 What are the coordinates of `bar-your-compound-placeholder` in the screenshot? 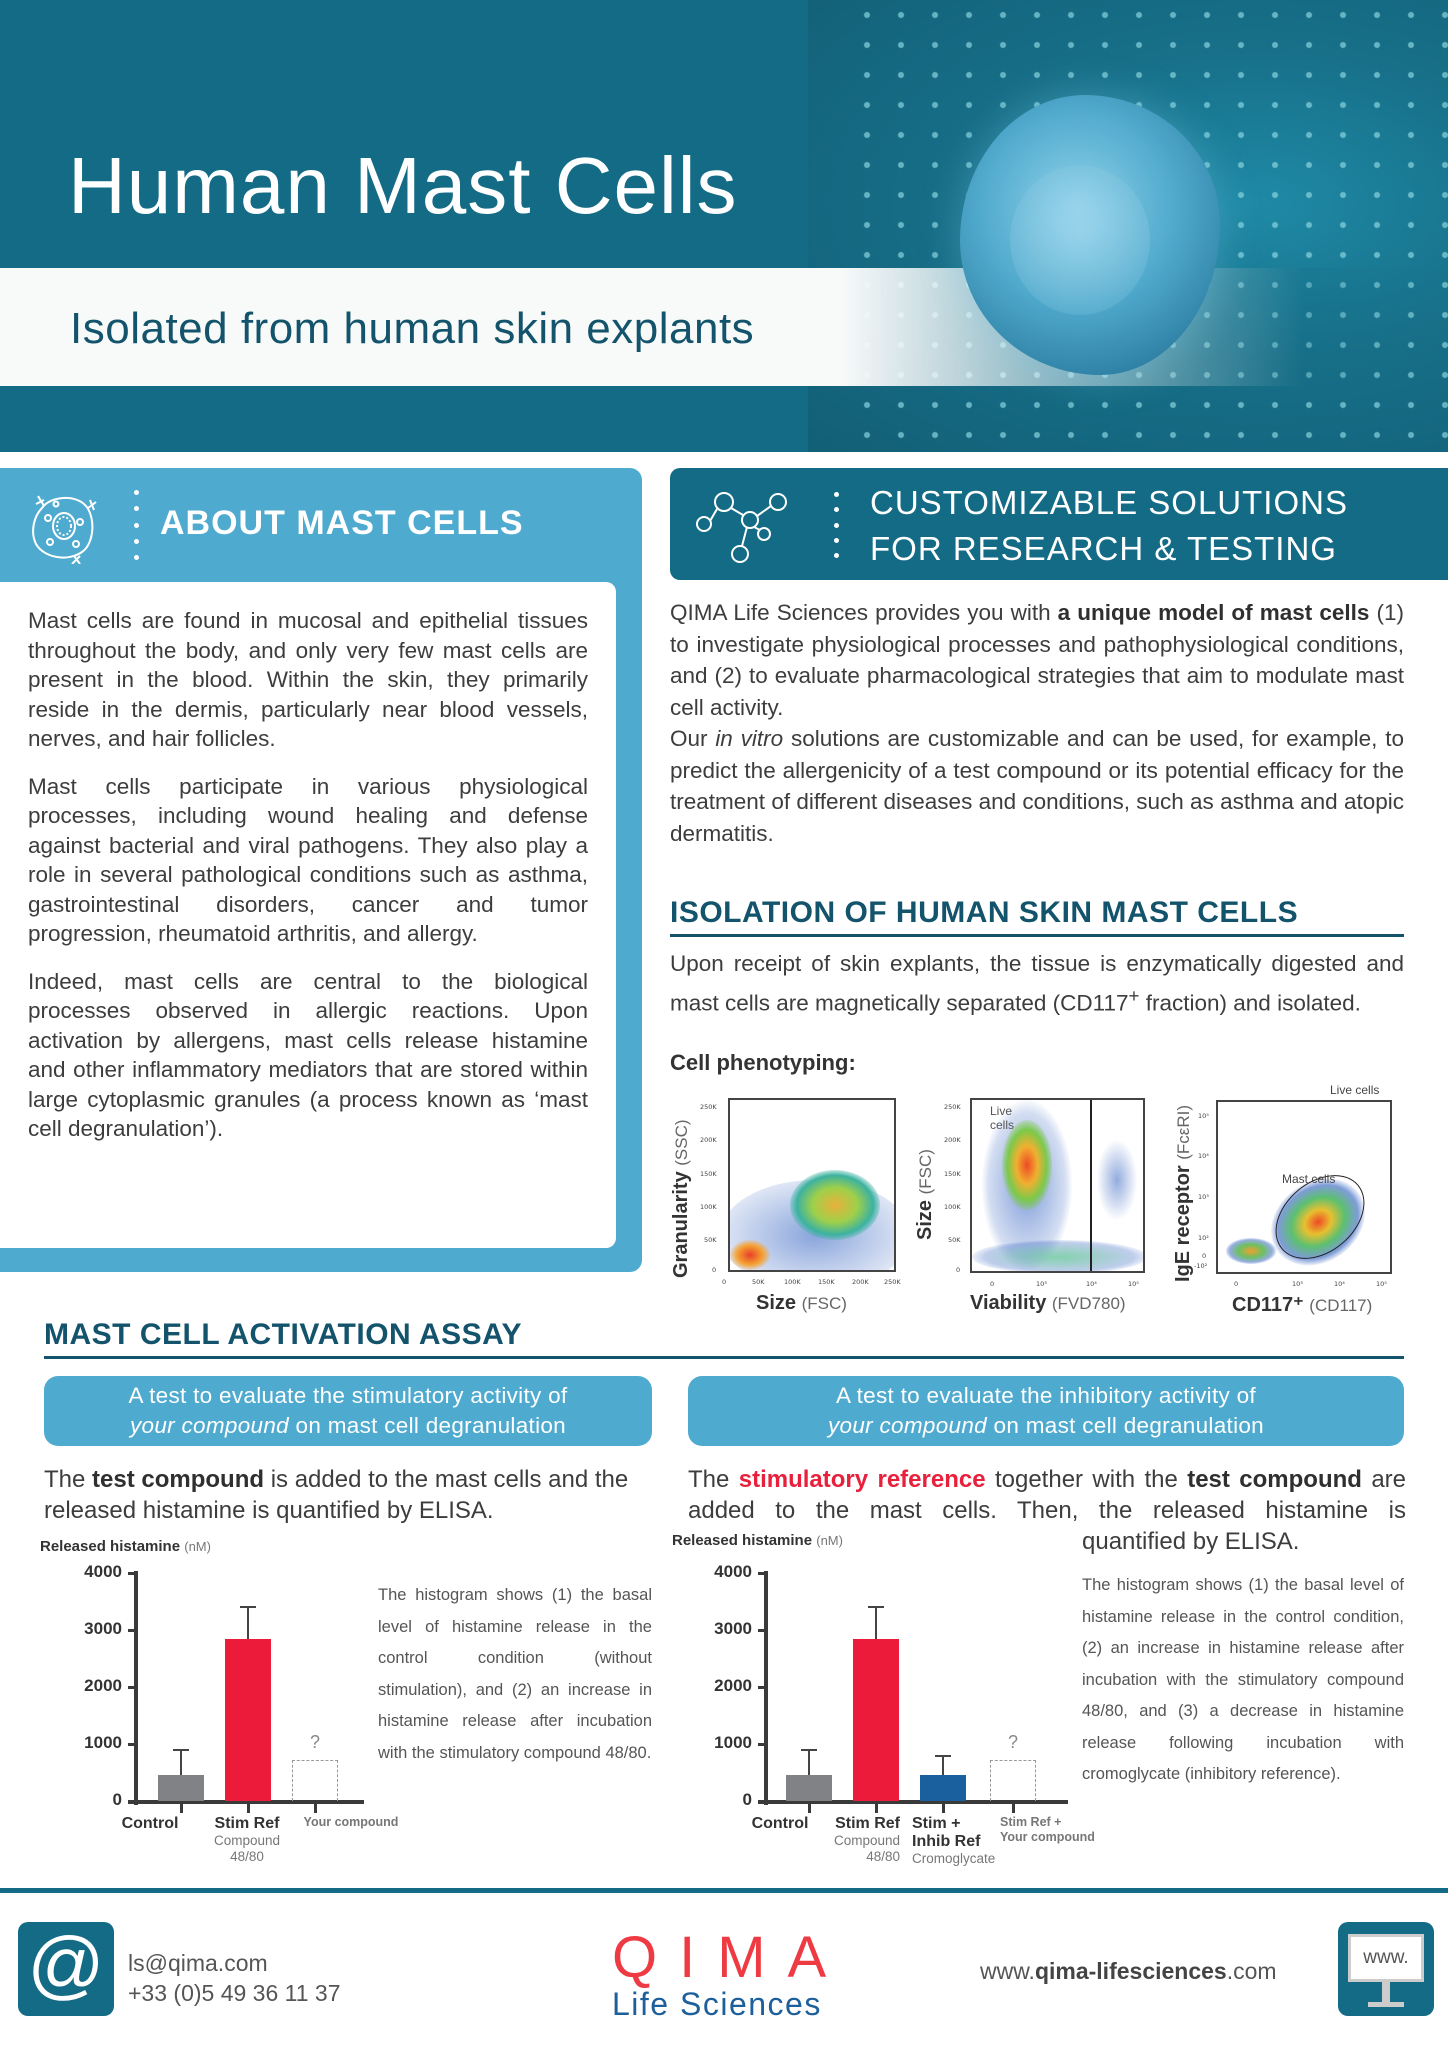 It's located at (315, 1780).